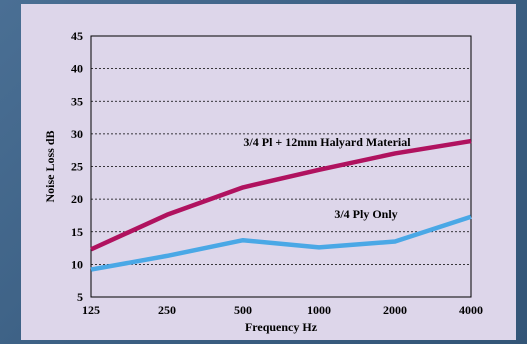 This screenshot has width=527, height=344. Describe the element at coordinates (91, 310) in the screenshot. I see `x-tick-label: 125` at that location.